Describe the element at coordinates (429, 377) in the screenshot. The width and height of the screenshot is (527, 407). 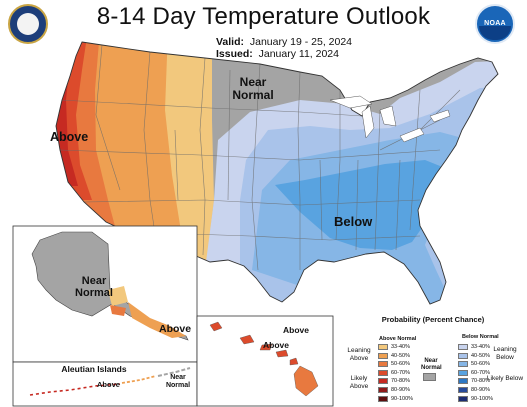
I see `legend-near-normal-swatch` at that location.